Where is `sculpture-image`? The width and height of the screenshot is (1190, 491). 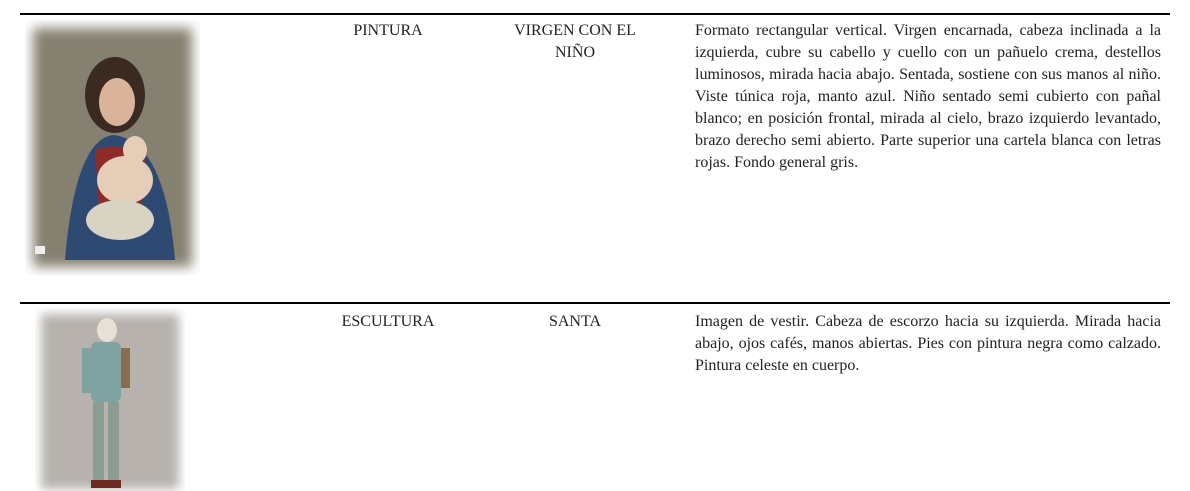
sculpture-image is located at coordinates (110, 401).